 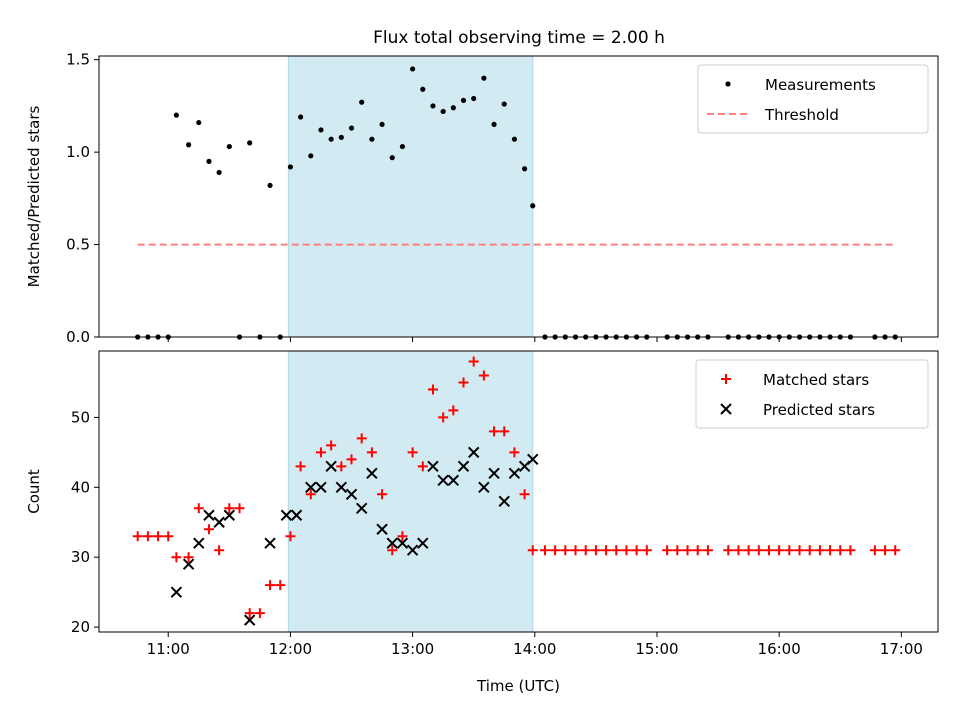 What do you see at coordinates (80, 627) in the screenshot?
I see `y-tick-label: 20` at bounding box center [80, 627].